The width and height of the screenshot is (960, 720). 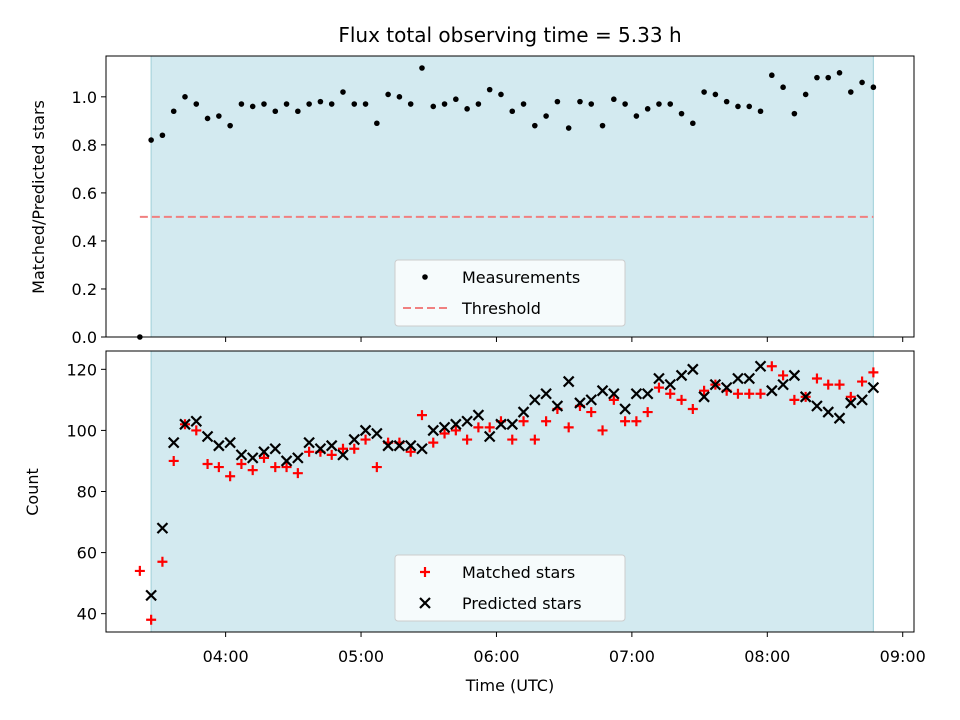 What do you see at coordinates (84, 145) in the screenshot?
I see `top-y-tick-label: 0.8` at bounding box center [84, 145].